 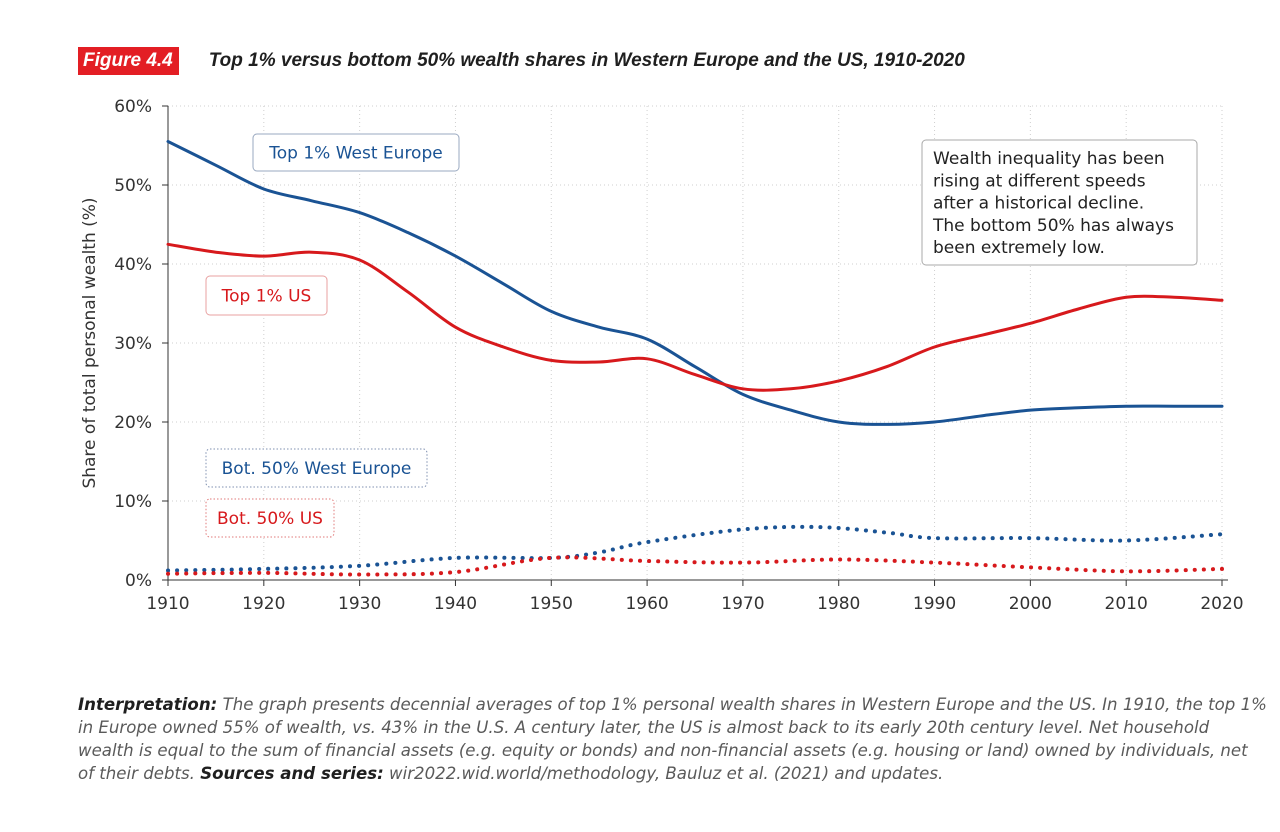 What do you see at coordinates (138, 581) in the screenshot?
I see `y-tick-label: 0%` at bounding box center [138, 581].